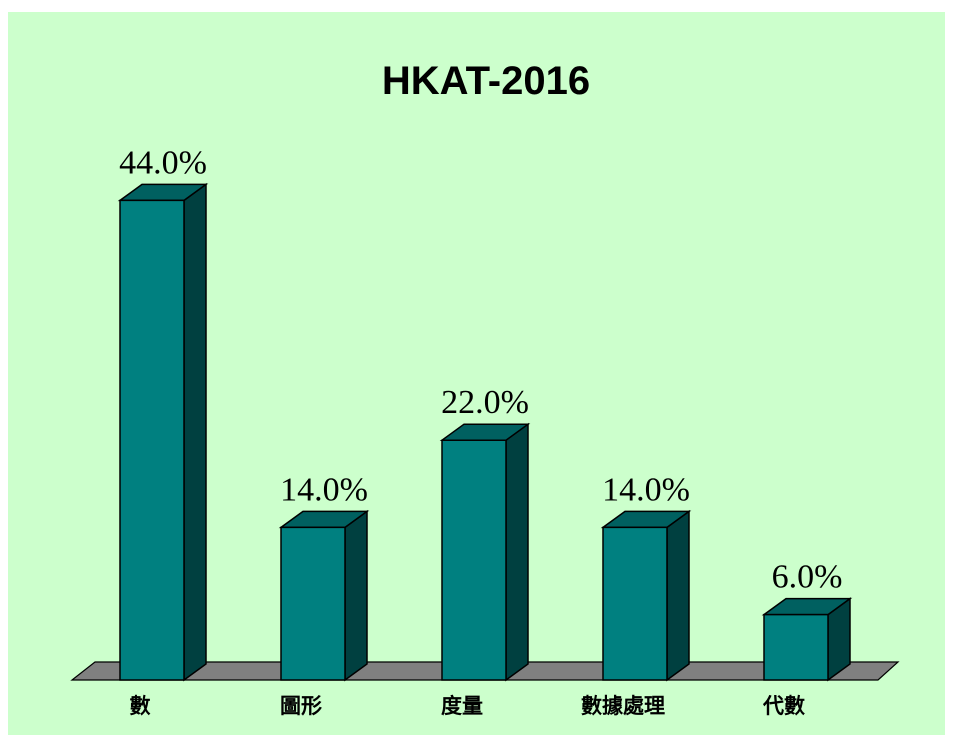 Image resolution: width=953 pixels, height=746 pixels. What do you see at coordinates (462, 706) in the screenshot?
I see `x-tick-label: 度量` at bounding box center [462, 706].